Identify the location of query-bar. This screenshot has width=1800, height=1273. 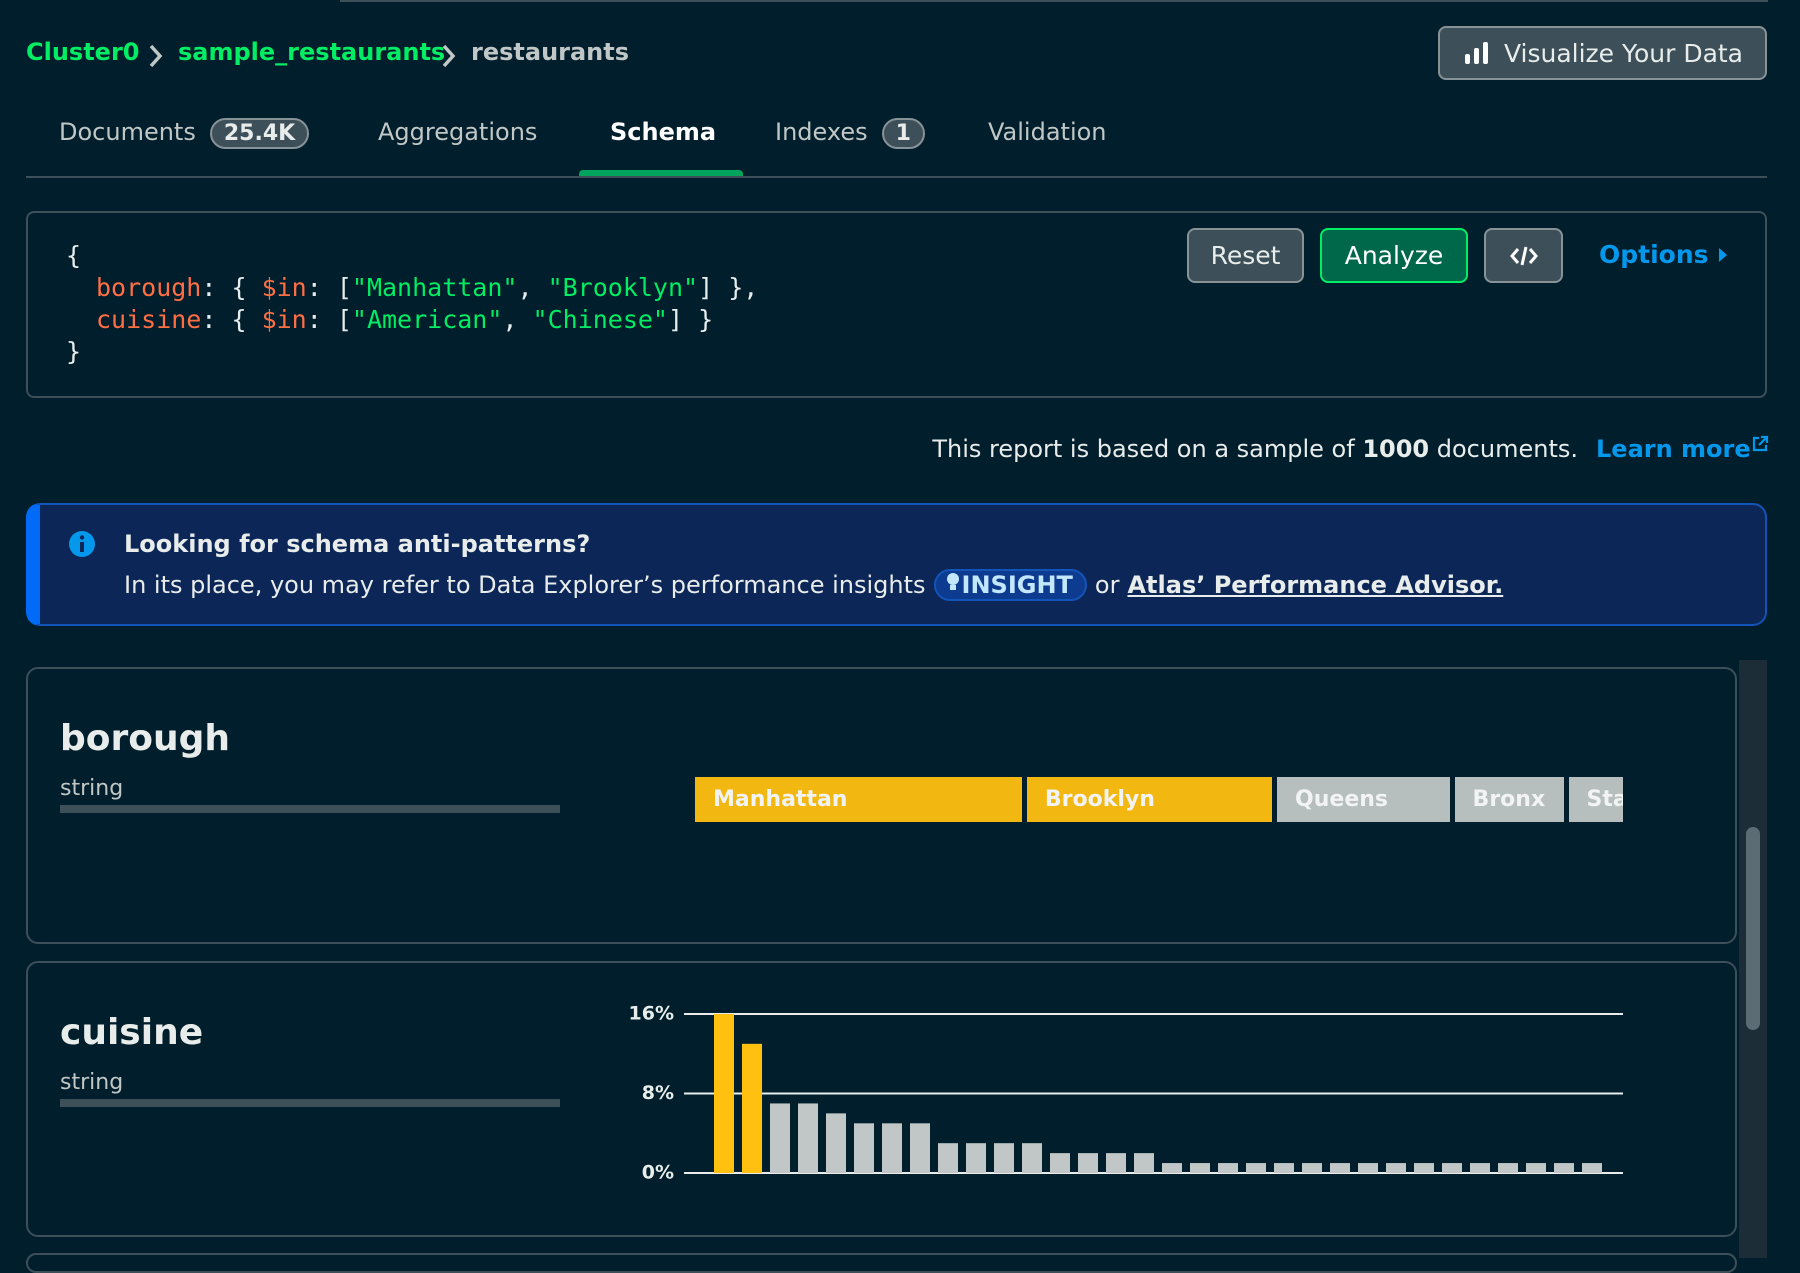
(896, 304).